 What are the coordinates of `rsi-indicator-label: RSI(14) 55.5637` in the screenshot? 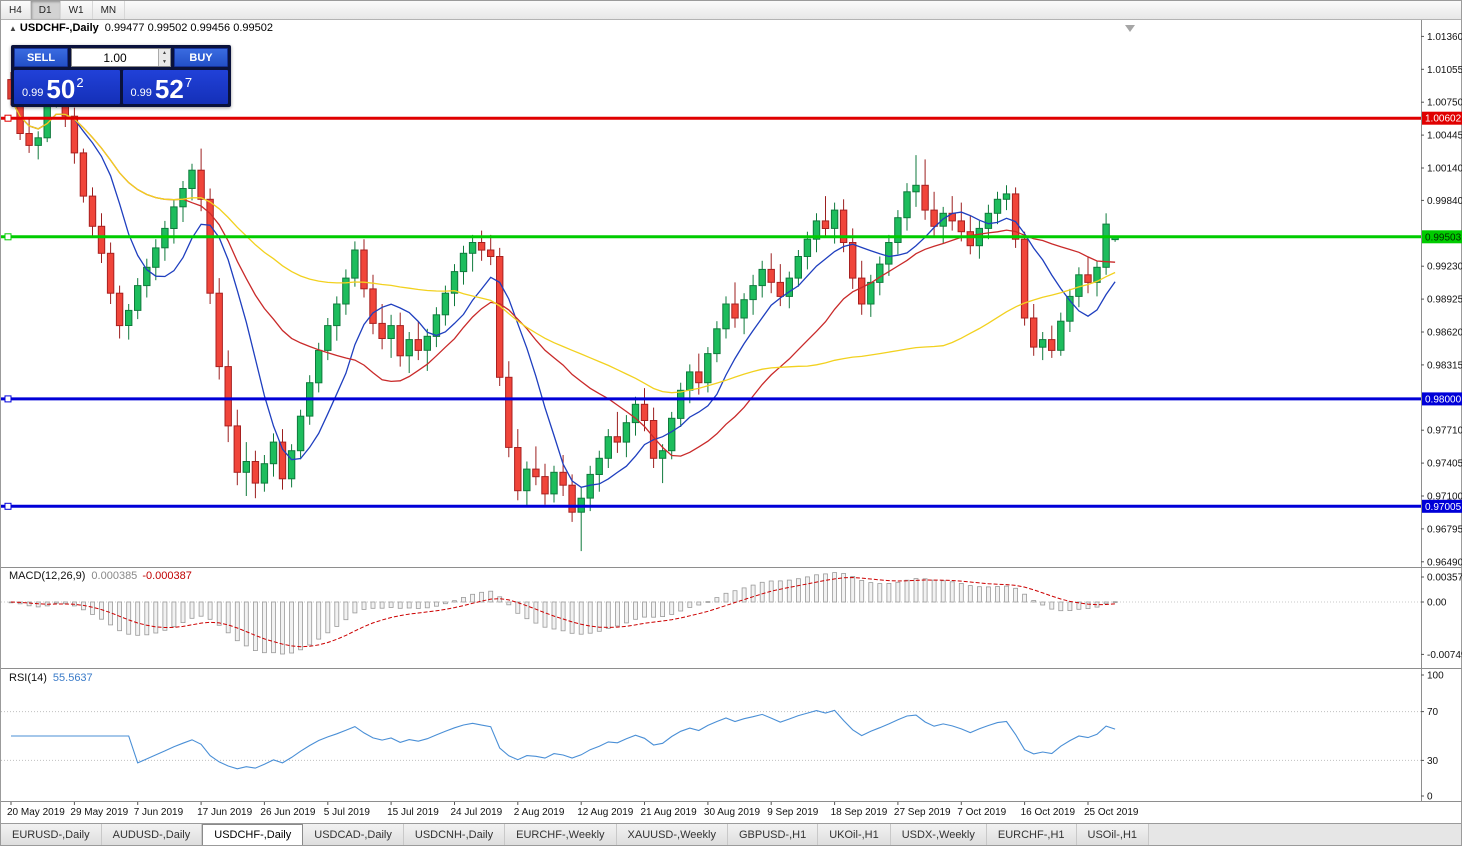 It's located at (51, 678).